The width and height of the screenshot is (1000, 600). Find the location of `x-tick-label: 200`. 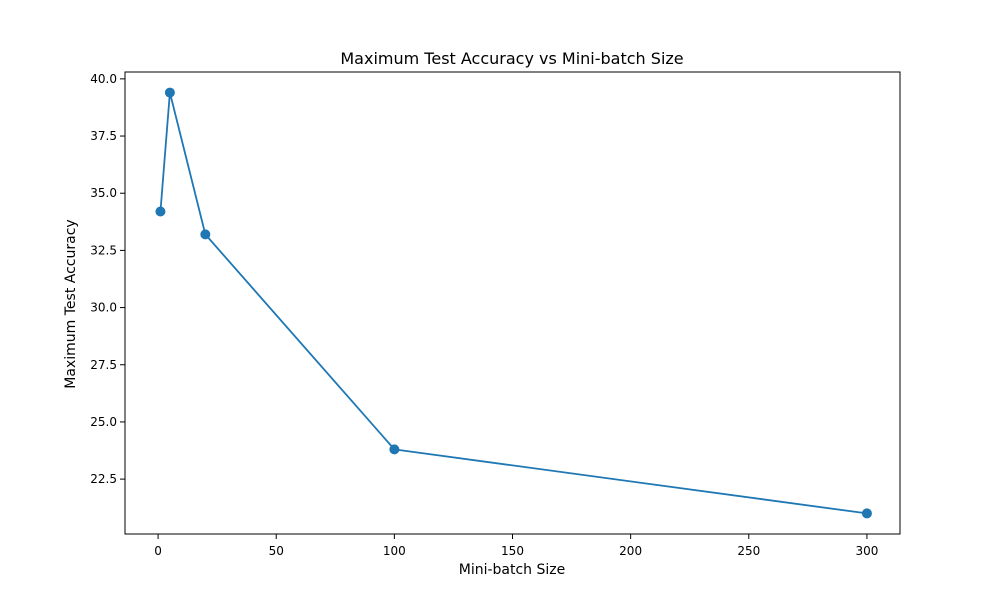

x-tick-label: 200 is located at coordinates (630, 551).